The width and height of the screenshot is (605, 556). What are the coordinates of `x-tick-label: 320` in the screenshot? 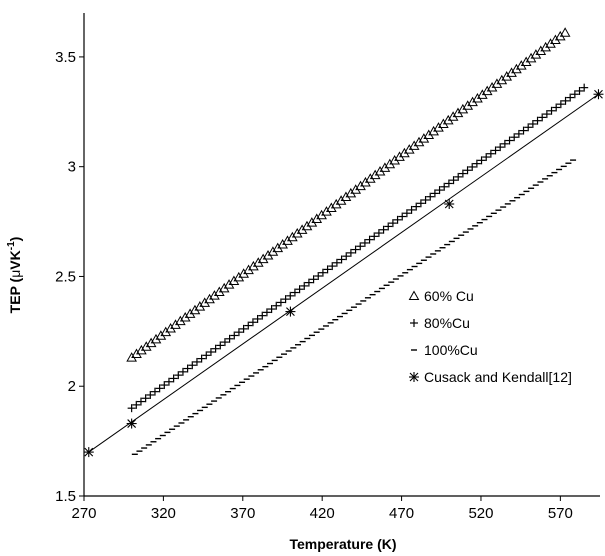 It's located at (163, 513).